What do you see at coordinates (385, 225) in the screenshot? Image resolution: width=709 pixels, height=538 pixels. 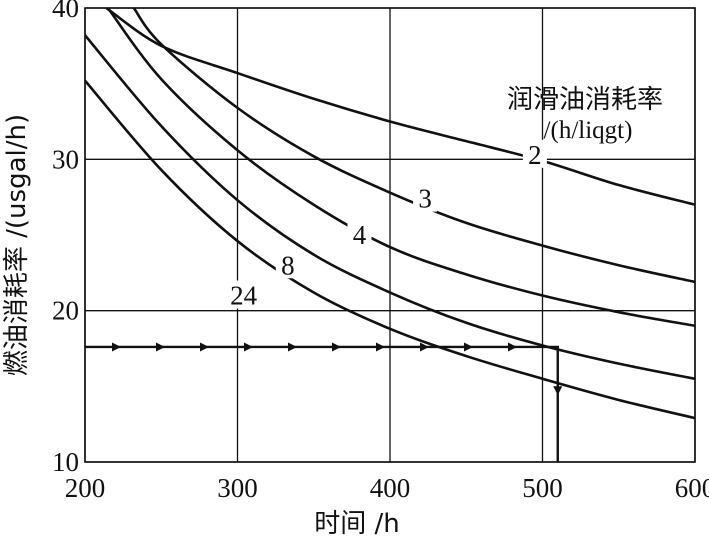 I see `curve-labels: 2 3 4 8 24` at bounding box center [385, 225].